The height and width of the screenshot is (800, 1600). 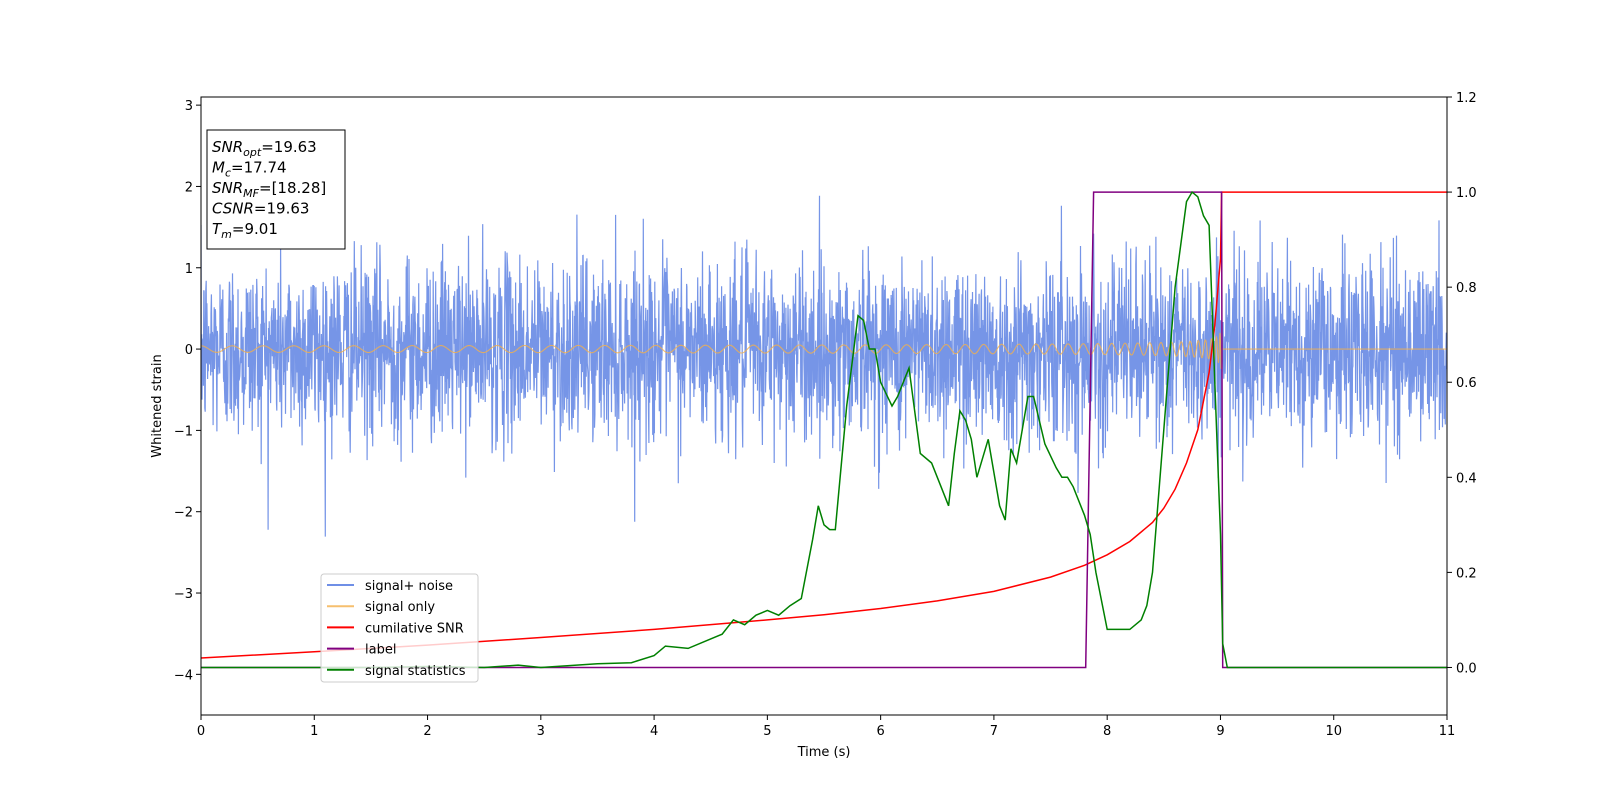 I want to click on legend-label: label, so click(x=380, y=650).